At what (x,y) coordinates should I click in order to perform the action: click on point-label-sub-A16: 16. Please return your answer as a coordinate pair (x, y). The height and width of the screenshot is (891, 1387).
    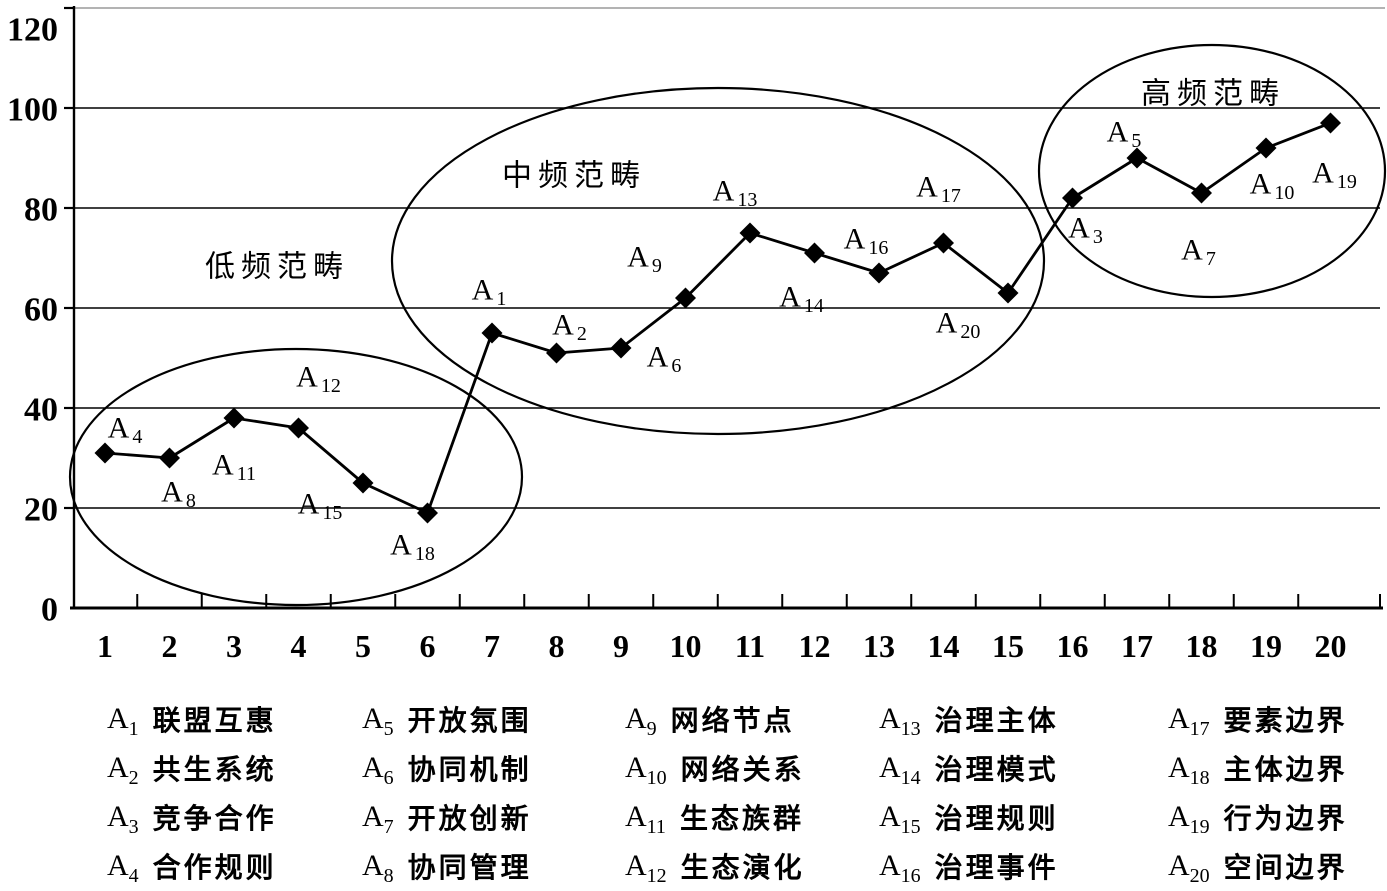
    Looking at the image, I should click on (878, 248).